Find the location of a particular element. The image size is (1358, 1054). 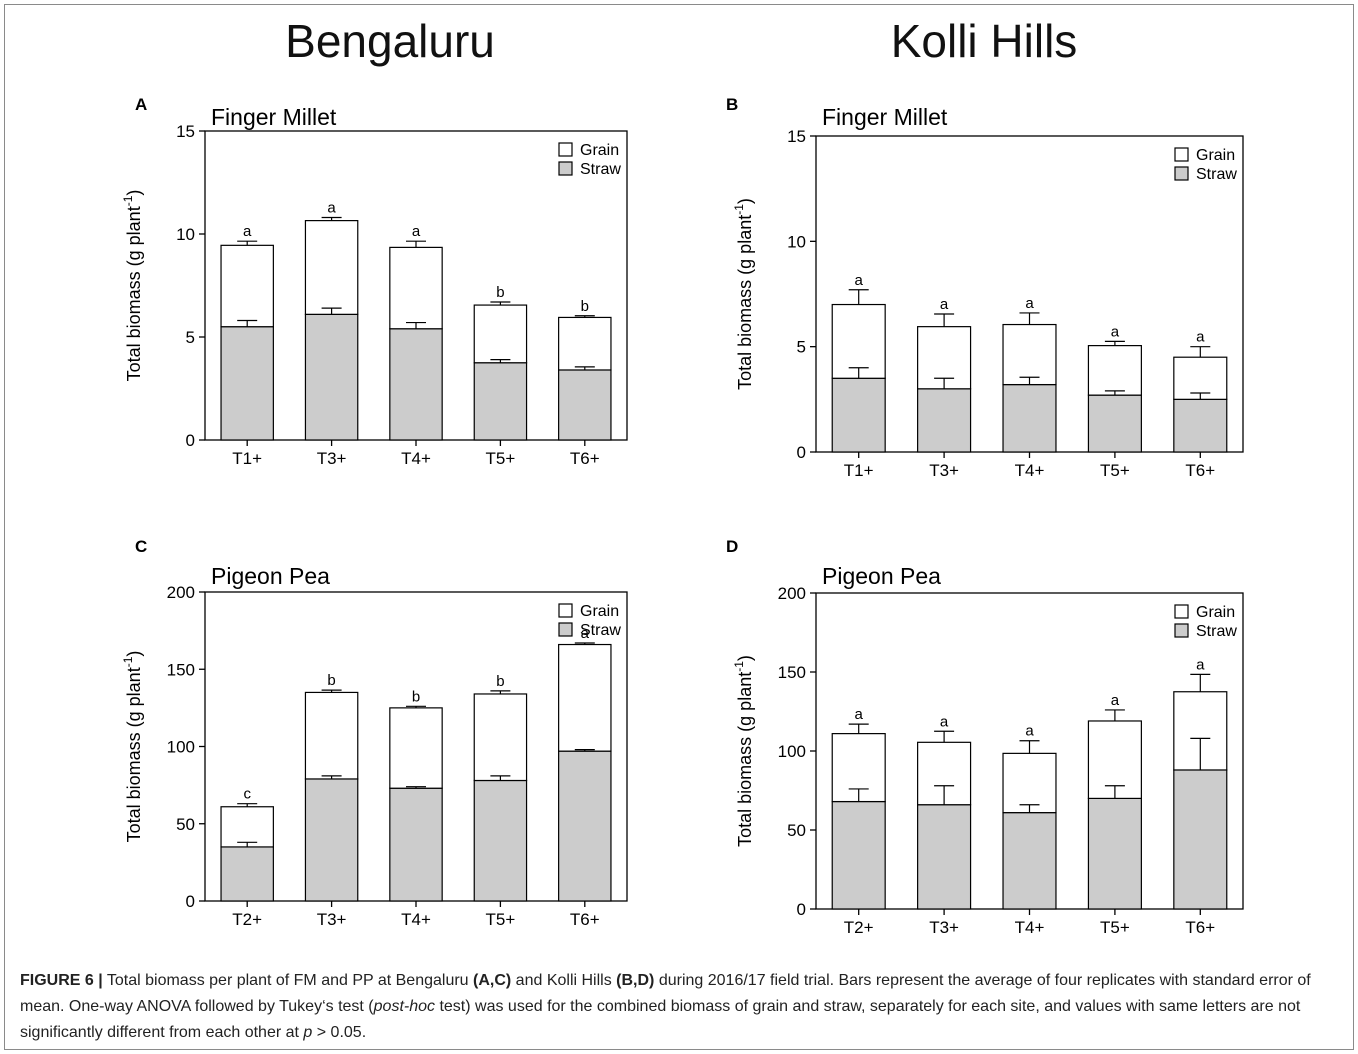

panel-letter-b: B is located at coordinates (732, 104).